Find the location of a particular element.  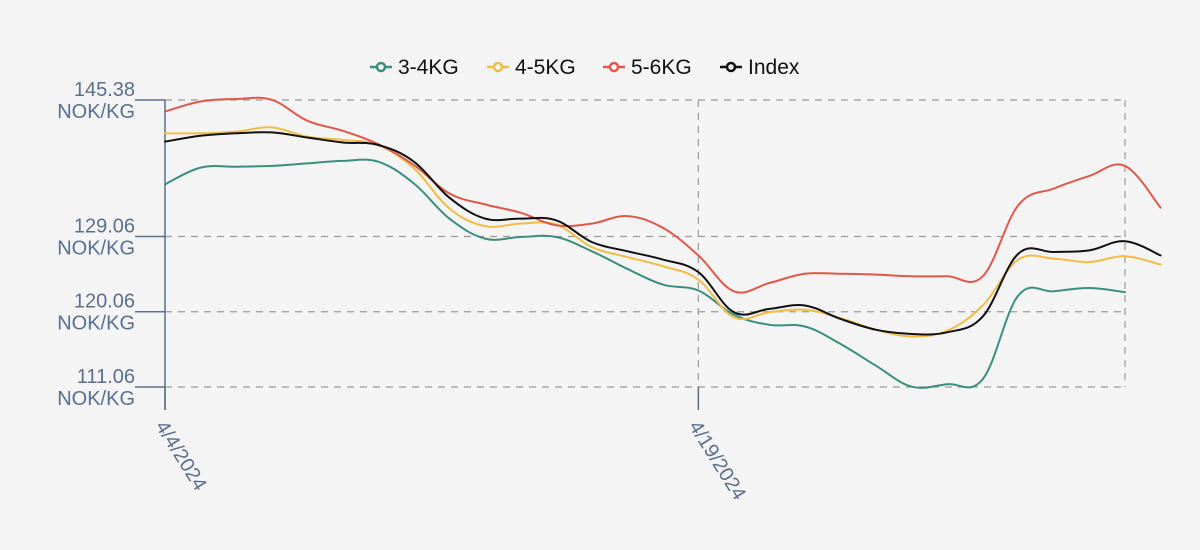

legend-label: 3-4KG is located at coordinates (428, 67).